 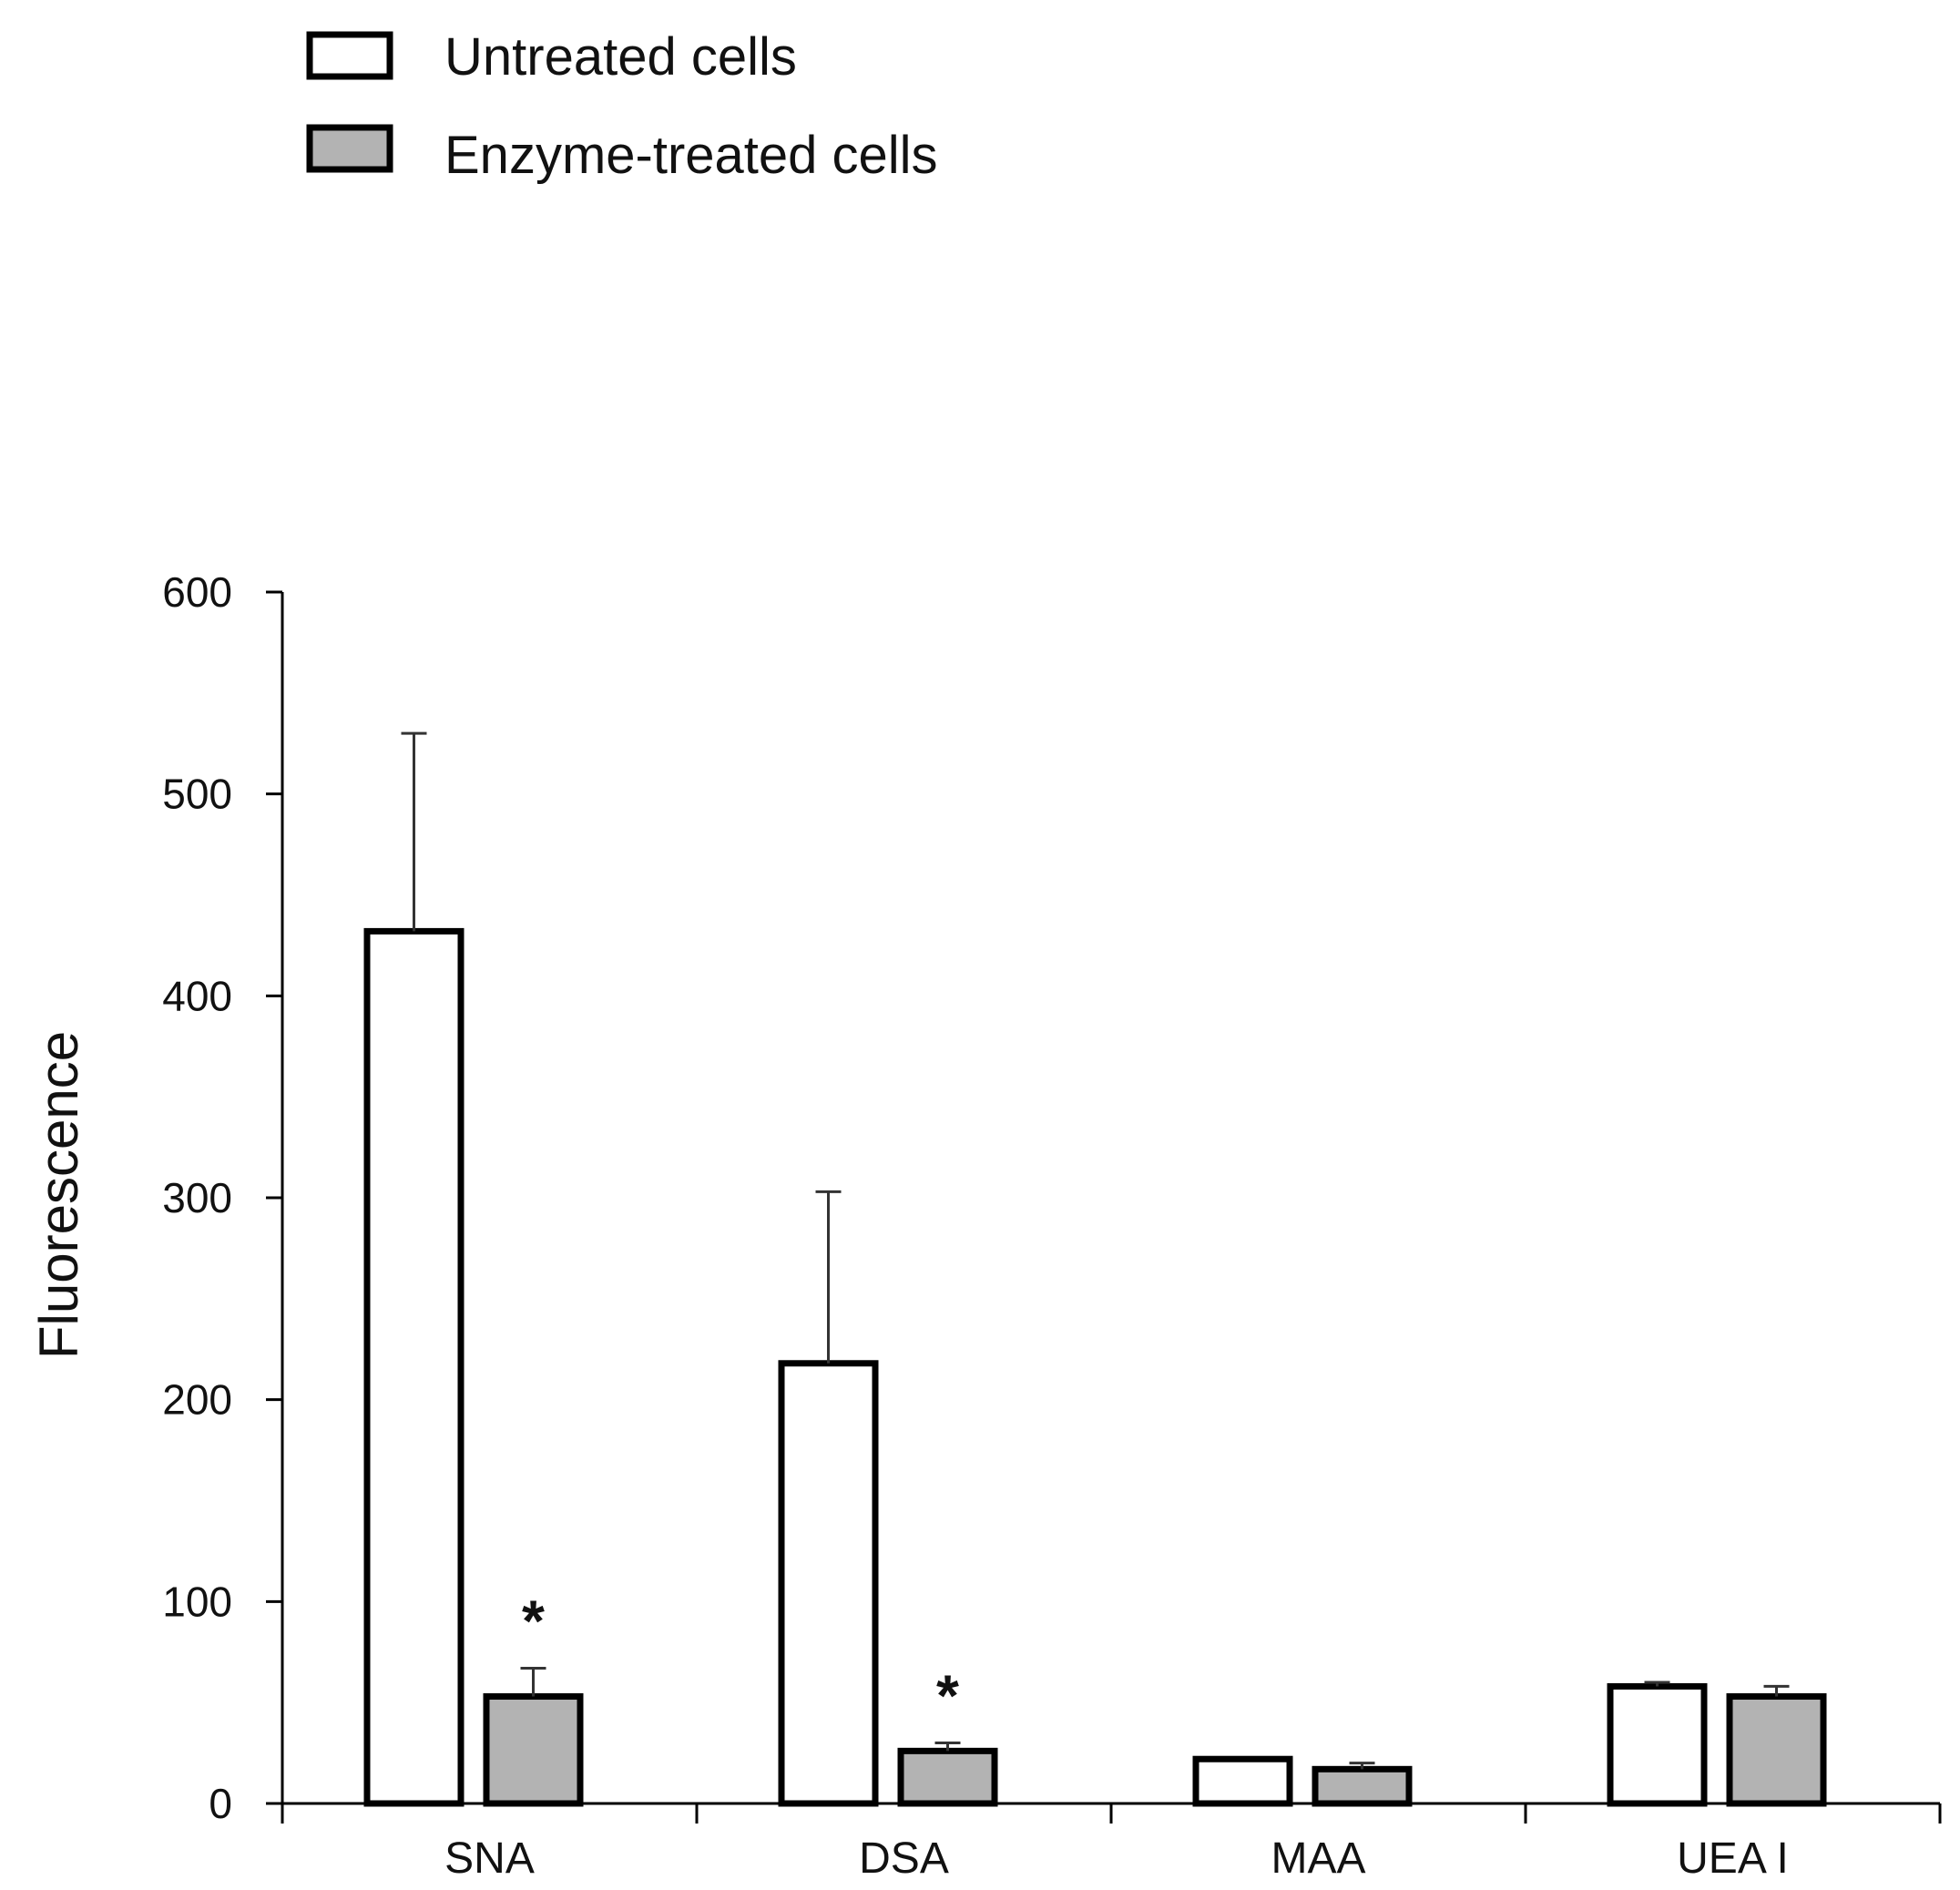 What do you see at coordinates (197, 1601) in the screenshot?
I see `y-tick-label: 100` at bounding box center [197, 1601].